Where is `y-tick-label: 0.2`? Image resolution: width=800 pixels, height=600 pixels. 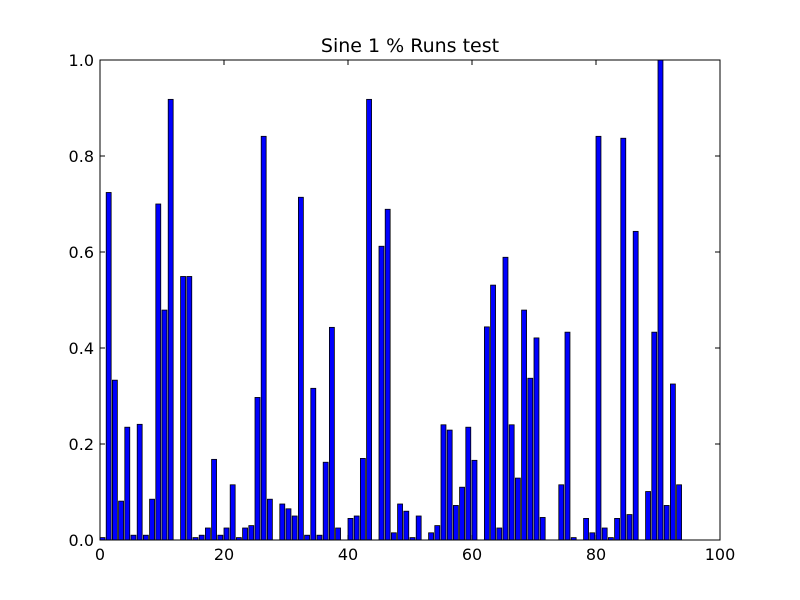 y-tick-label: 0.2 is located at coordinates (81, 444).